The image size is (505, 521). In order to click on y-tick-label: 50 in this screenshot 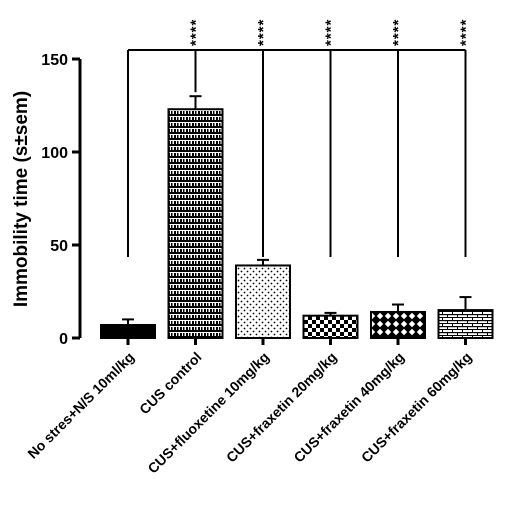, I will do `click(59, 246)`.